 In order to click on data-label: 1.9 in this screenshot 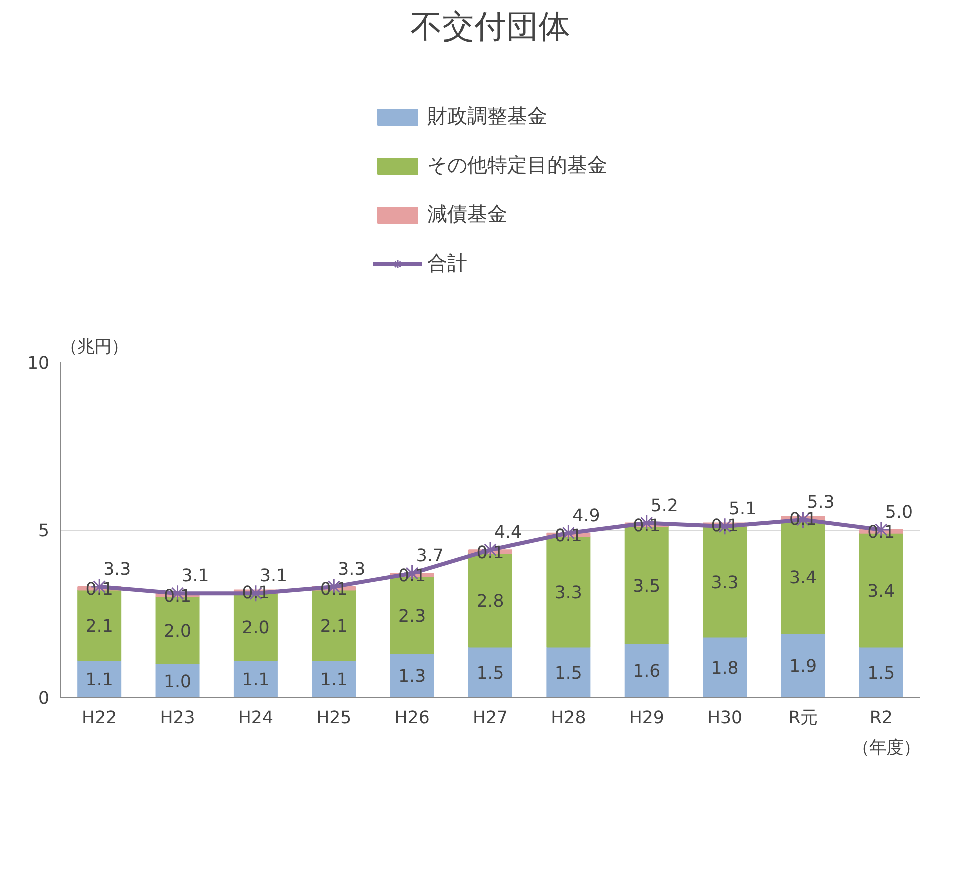, I will do `click(803, 667)`.